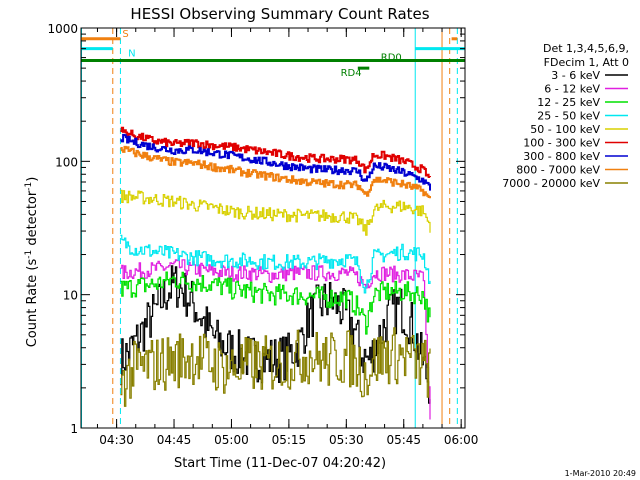 The width and height of the screenshot is (640, 480). I want to click on y-tick-label: 1, so click(74, 429).